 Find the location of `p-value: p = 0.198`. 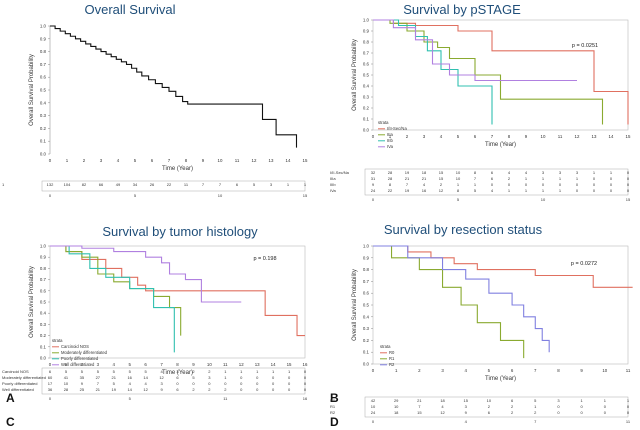

p-value: p = 0.198 is located at coordinates (264, 259).